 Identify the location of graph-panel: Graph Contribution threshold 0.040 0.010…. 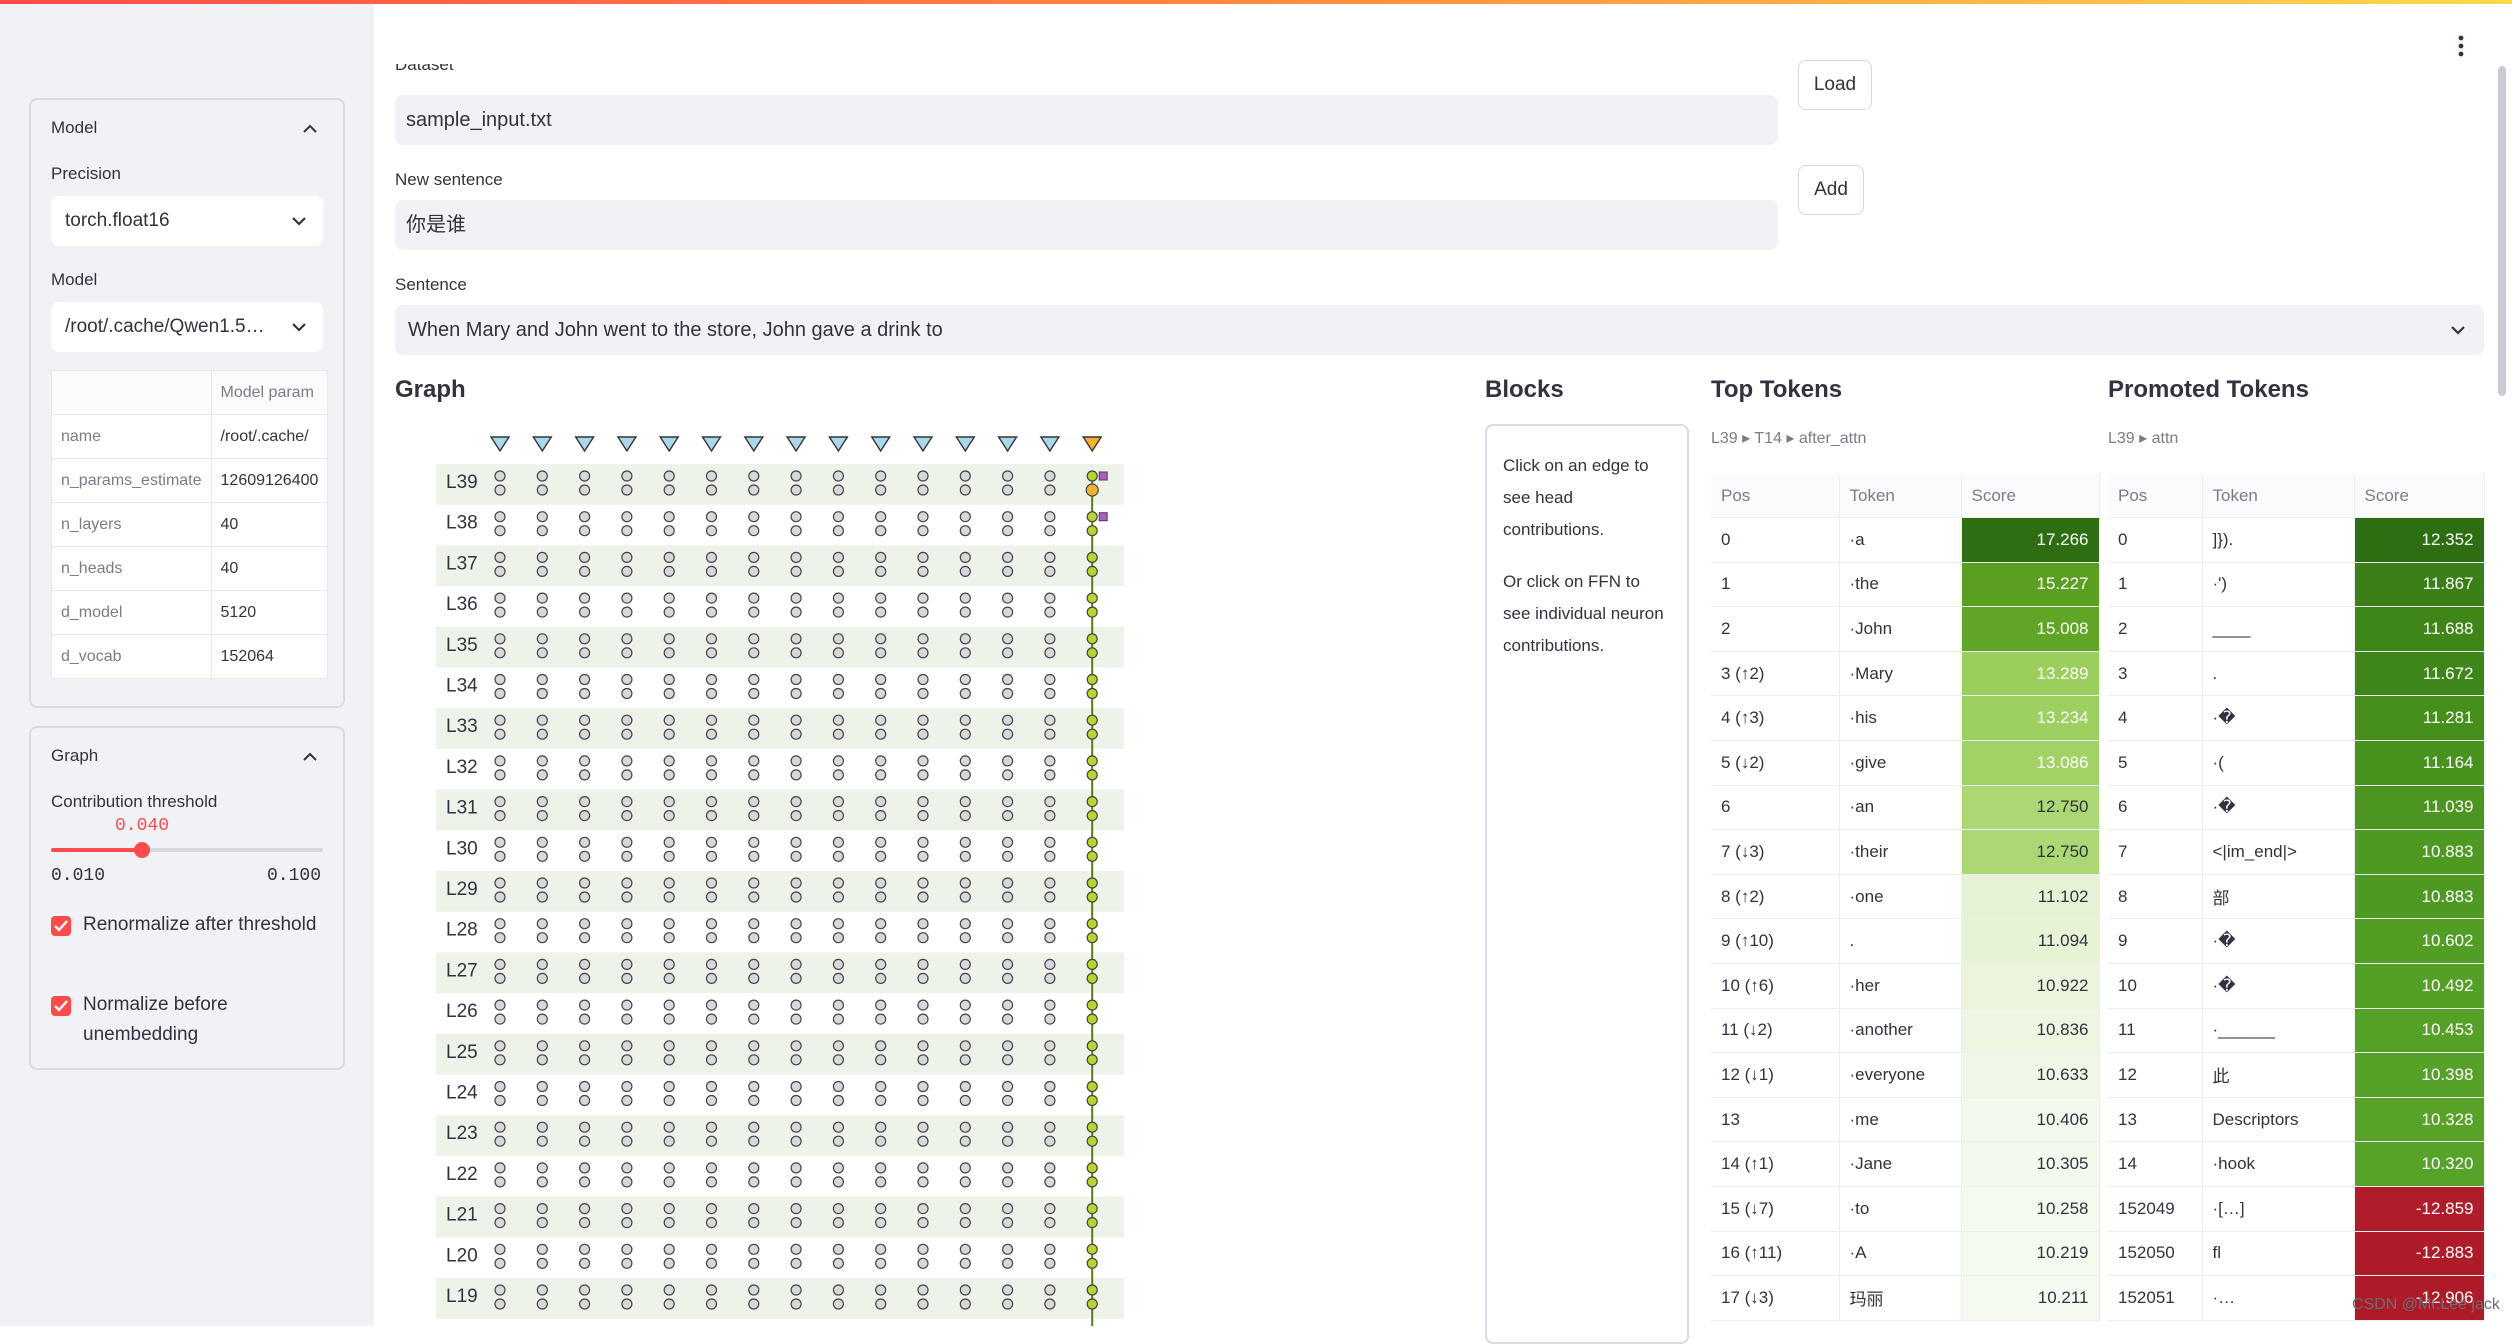
(187, 898).